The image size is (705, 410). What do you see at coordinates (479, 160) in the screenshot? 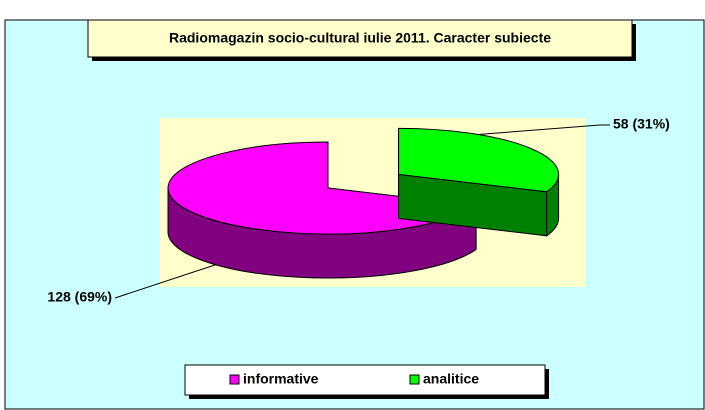
I see `slice` at bounding box center [479, 160].